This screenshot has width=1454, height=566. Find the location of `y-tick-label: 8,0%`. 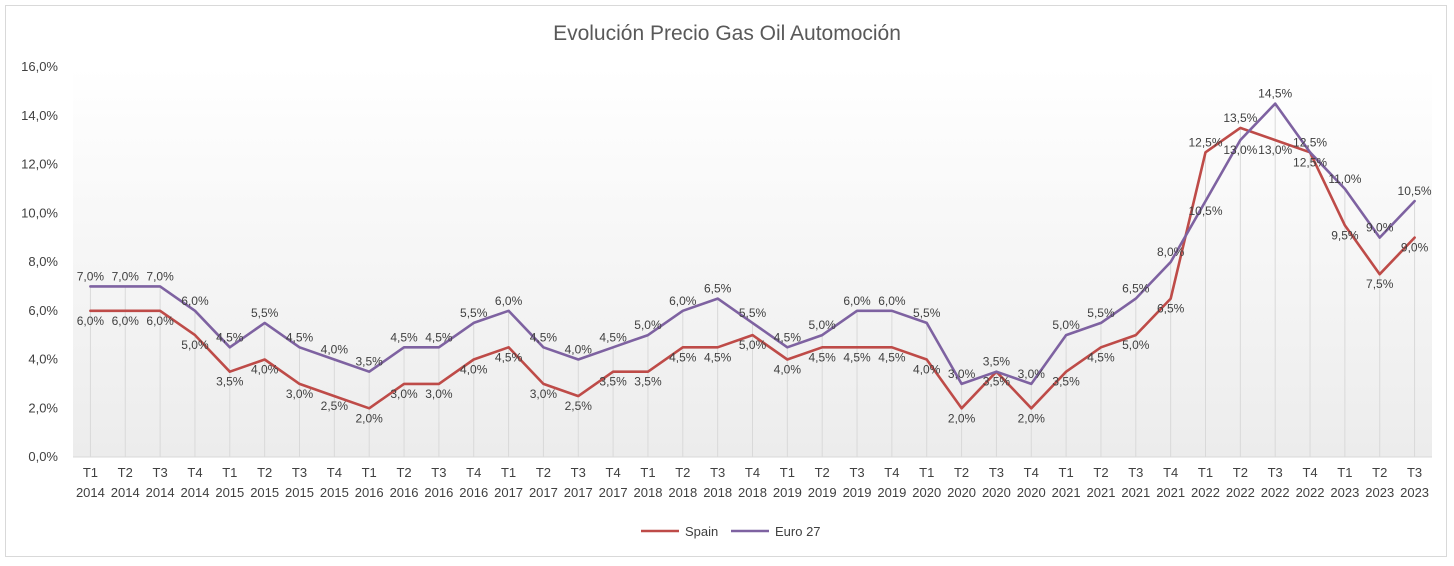

y-tick-label: 8,0% is located at coordinates (43, 261).